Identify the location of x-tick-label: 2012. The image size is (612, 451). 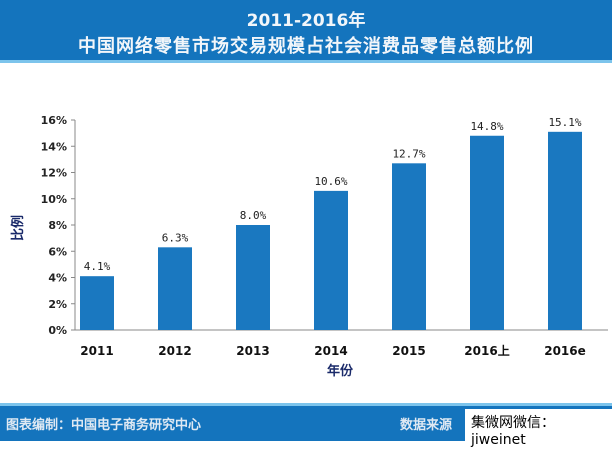
(174, 351).